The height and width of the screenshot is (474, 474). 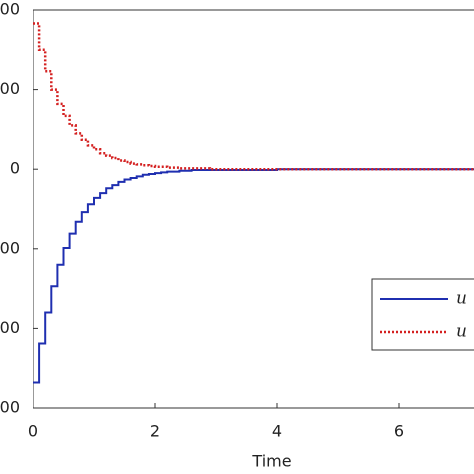 I want to click on legend-box, so click(x=422, y=314).